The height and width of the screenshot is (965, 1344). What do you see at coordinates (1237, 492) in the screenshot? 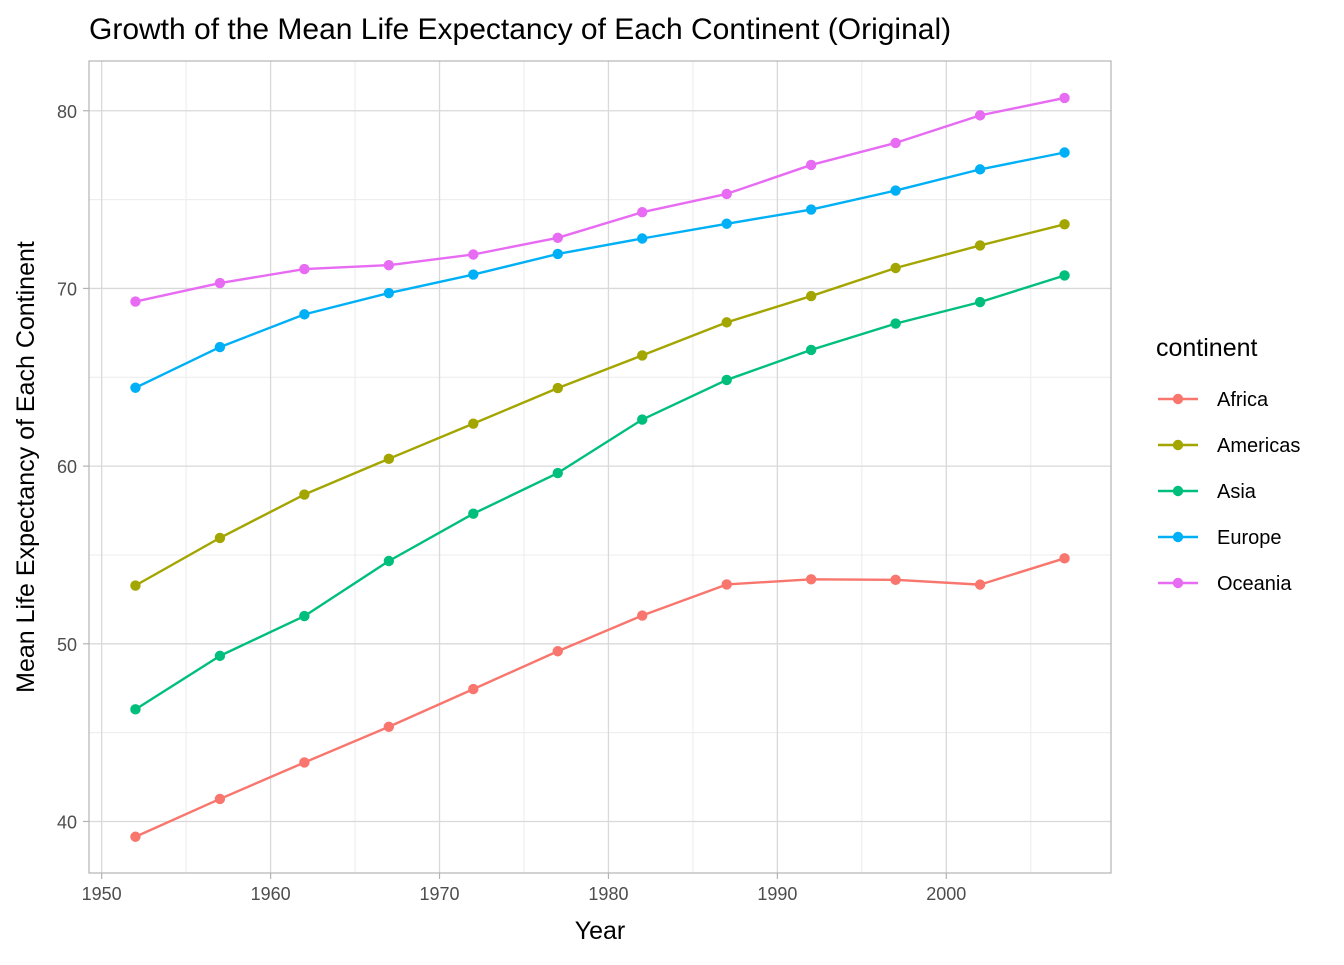
I see `legend-label: Asia` at bounding box center [1237, 492].